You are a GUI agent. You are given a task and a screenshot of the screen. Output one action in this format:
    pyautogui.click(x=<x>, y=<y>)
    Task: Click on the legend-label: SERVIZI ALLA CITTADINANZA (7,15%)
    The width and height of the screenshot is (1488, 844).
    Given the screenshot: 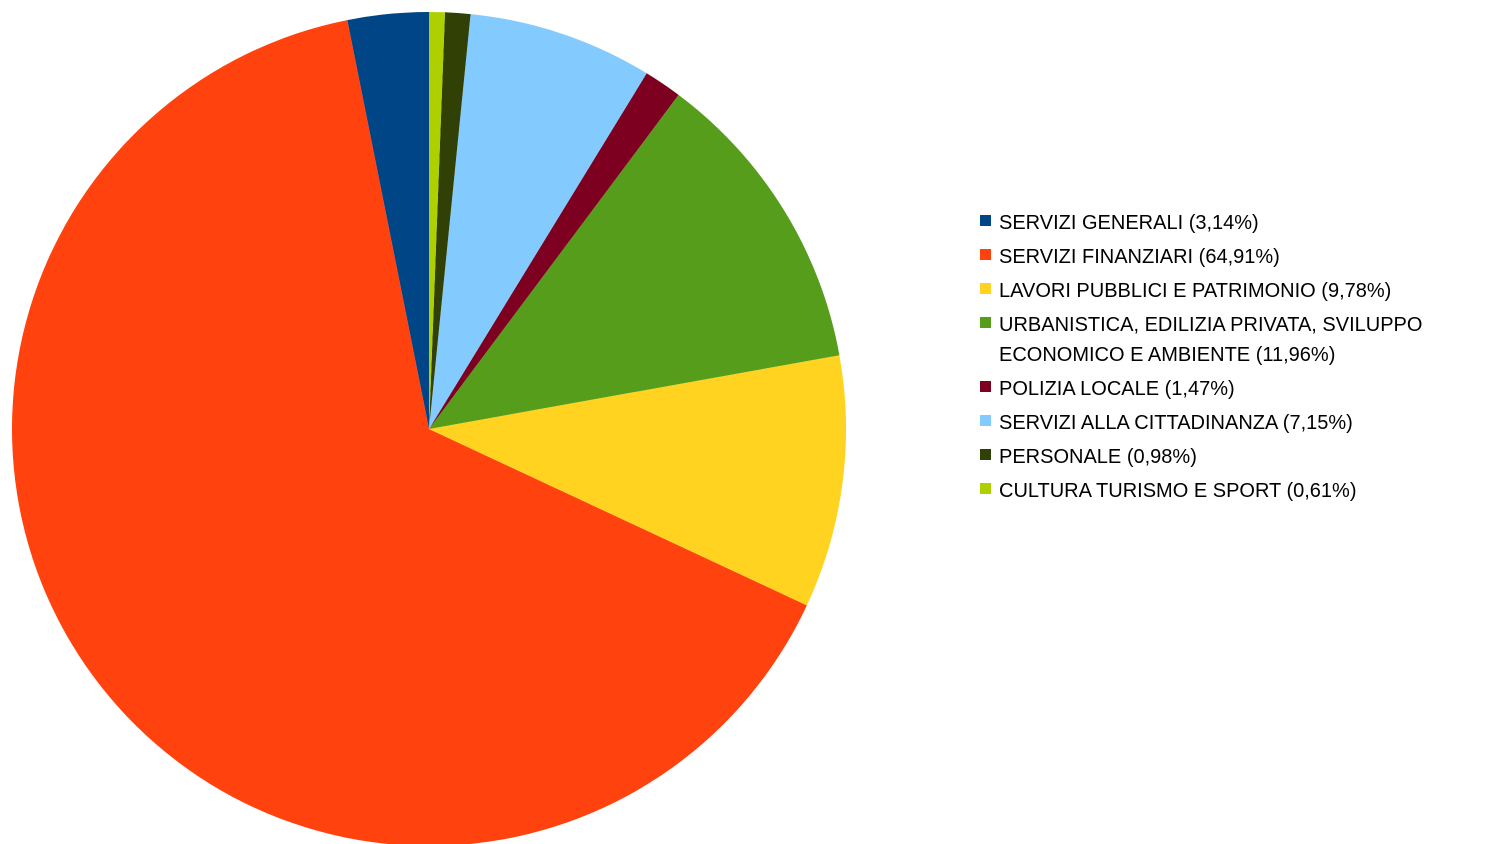 What is the action you would take?
    pyautogui.click(x=1176, y=423)
    